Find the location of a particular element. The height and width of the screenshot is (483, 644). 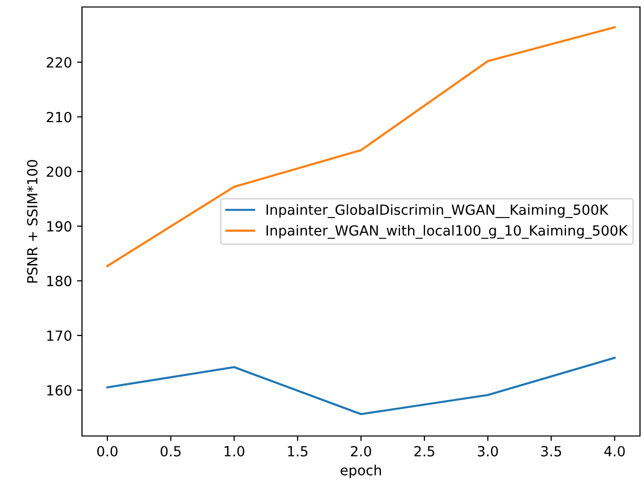

x-tick-label: 1.5 is located at coordinates (298, 451).